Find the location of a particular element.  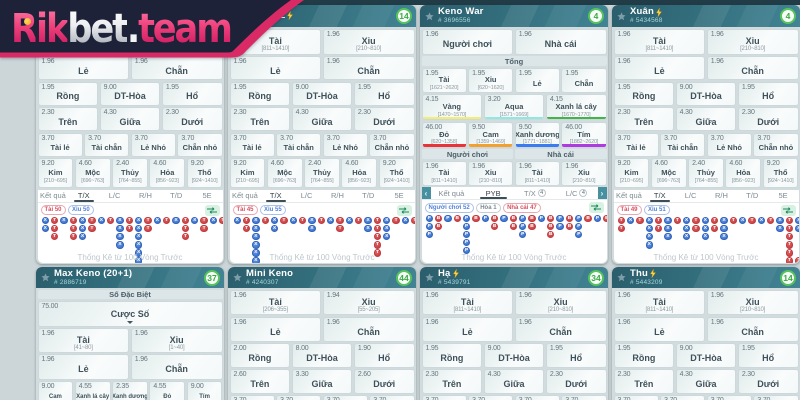

bet-button-xanh-d-ng: 2.35 Xanh dương is located at coordinates (130, 390).